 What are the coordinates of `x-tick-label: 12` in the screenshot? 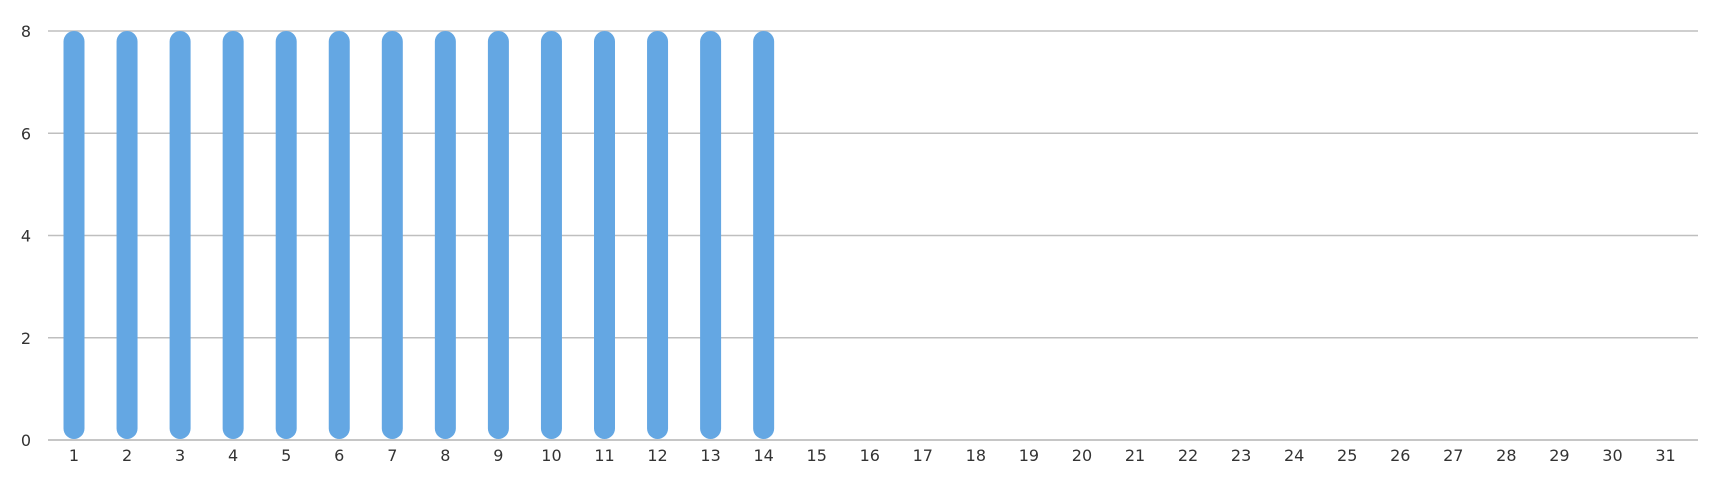 It's located at (657, 455).